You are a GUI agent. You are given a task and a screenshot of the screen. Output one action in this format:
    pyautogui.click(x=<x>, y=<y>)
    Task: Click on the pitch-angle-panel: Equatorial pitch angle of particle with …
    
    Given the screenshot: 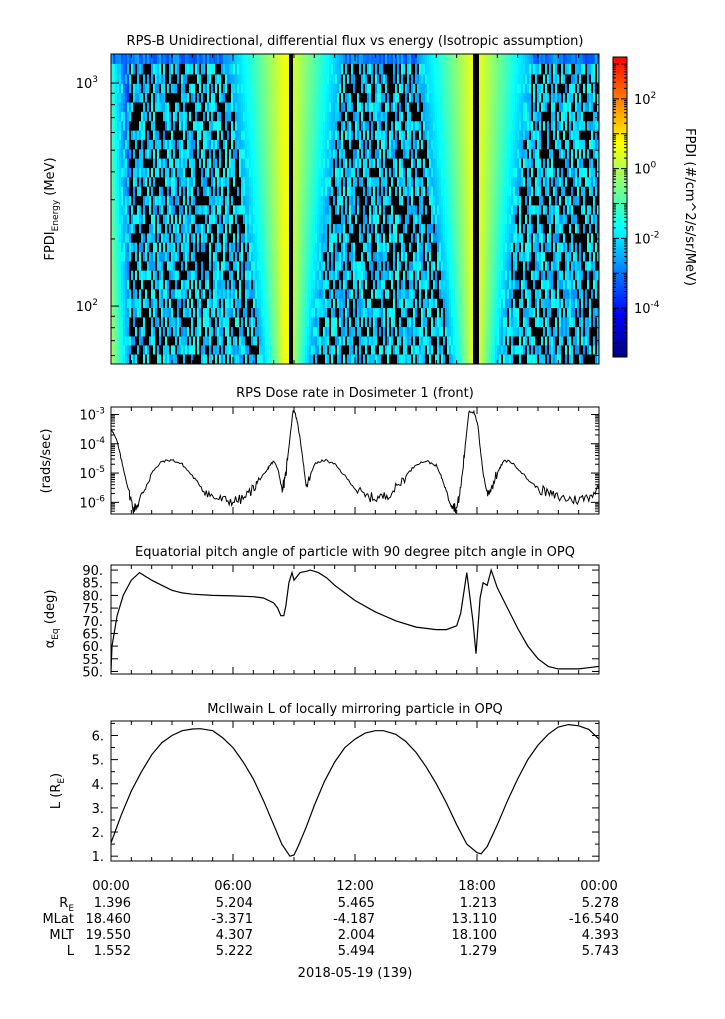 What is the action you would take?
    pyautogui.click(x=321, y=612)
    